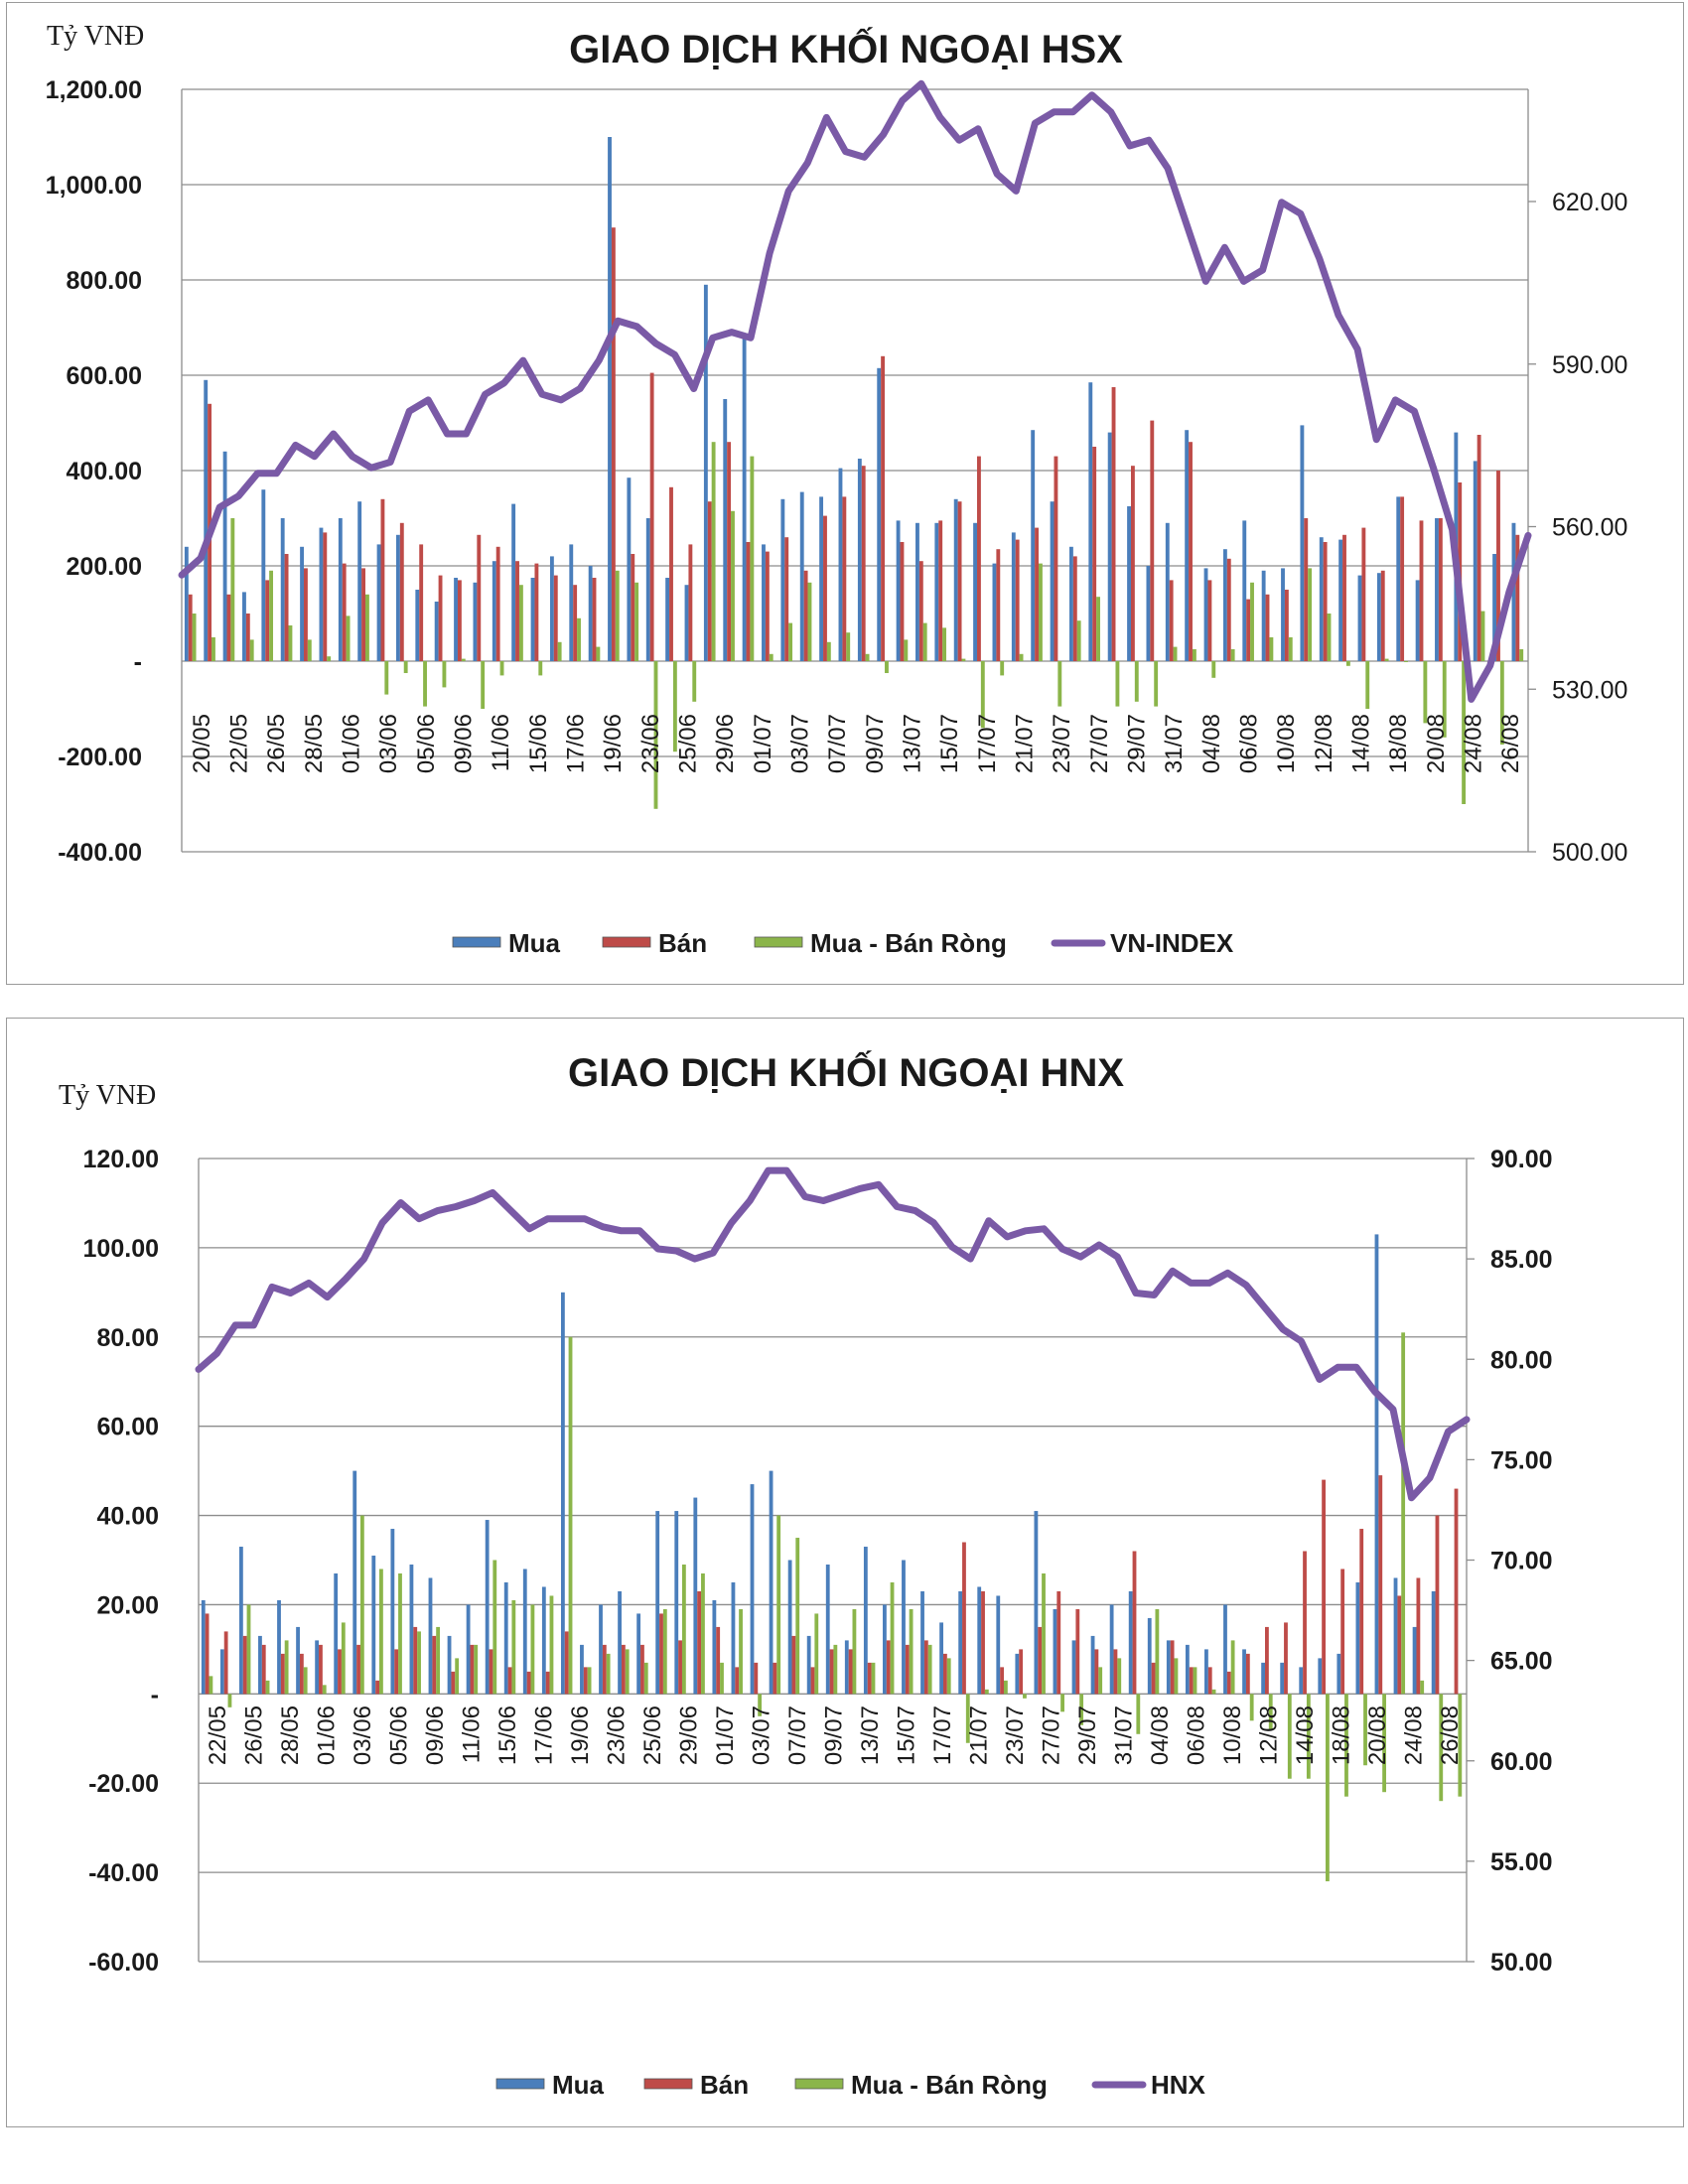 The width and height of the screenshot is (1688, 2184). I want to click on x-tick-label: 20/08, so click(1436, 743).